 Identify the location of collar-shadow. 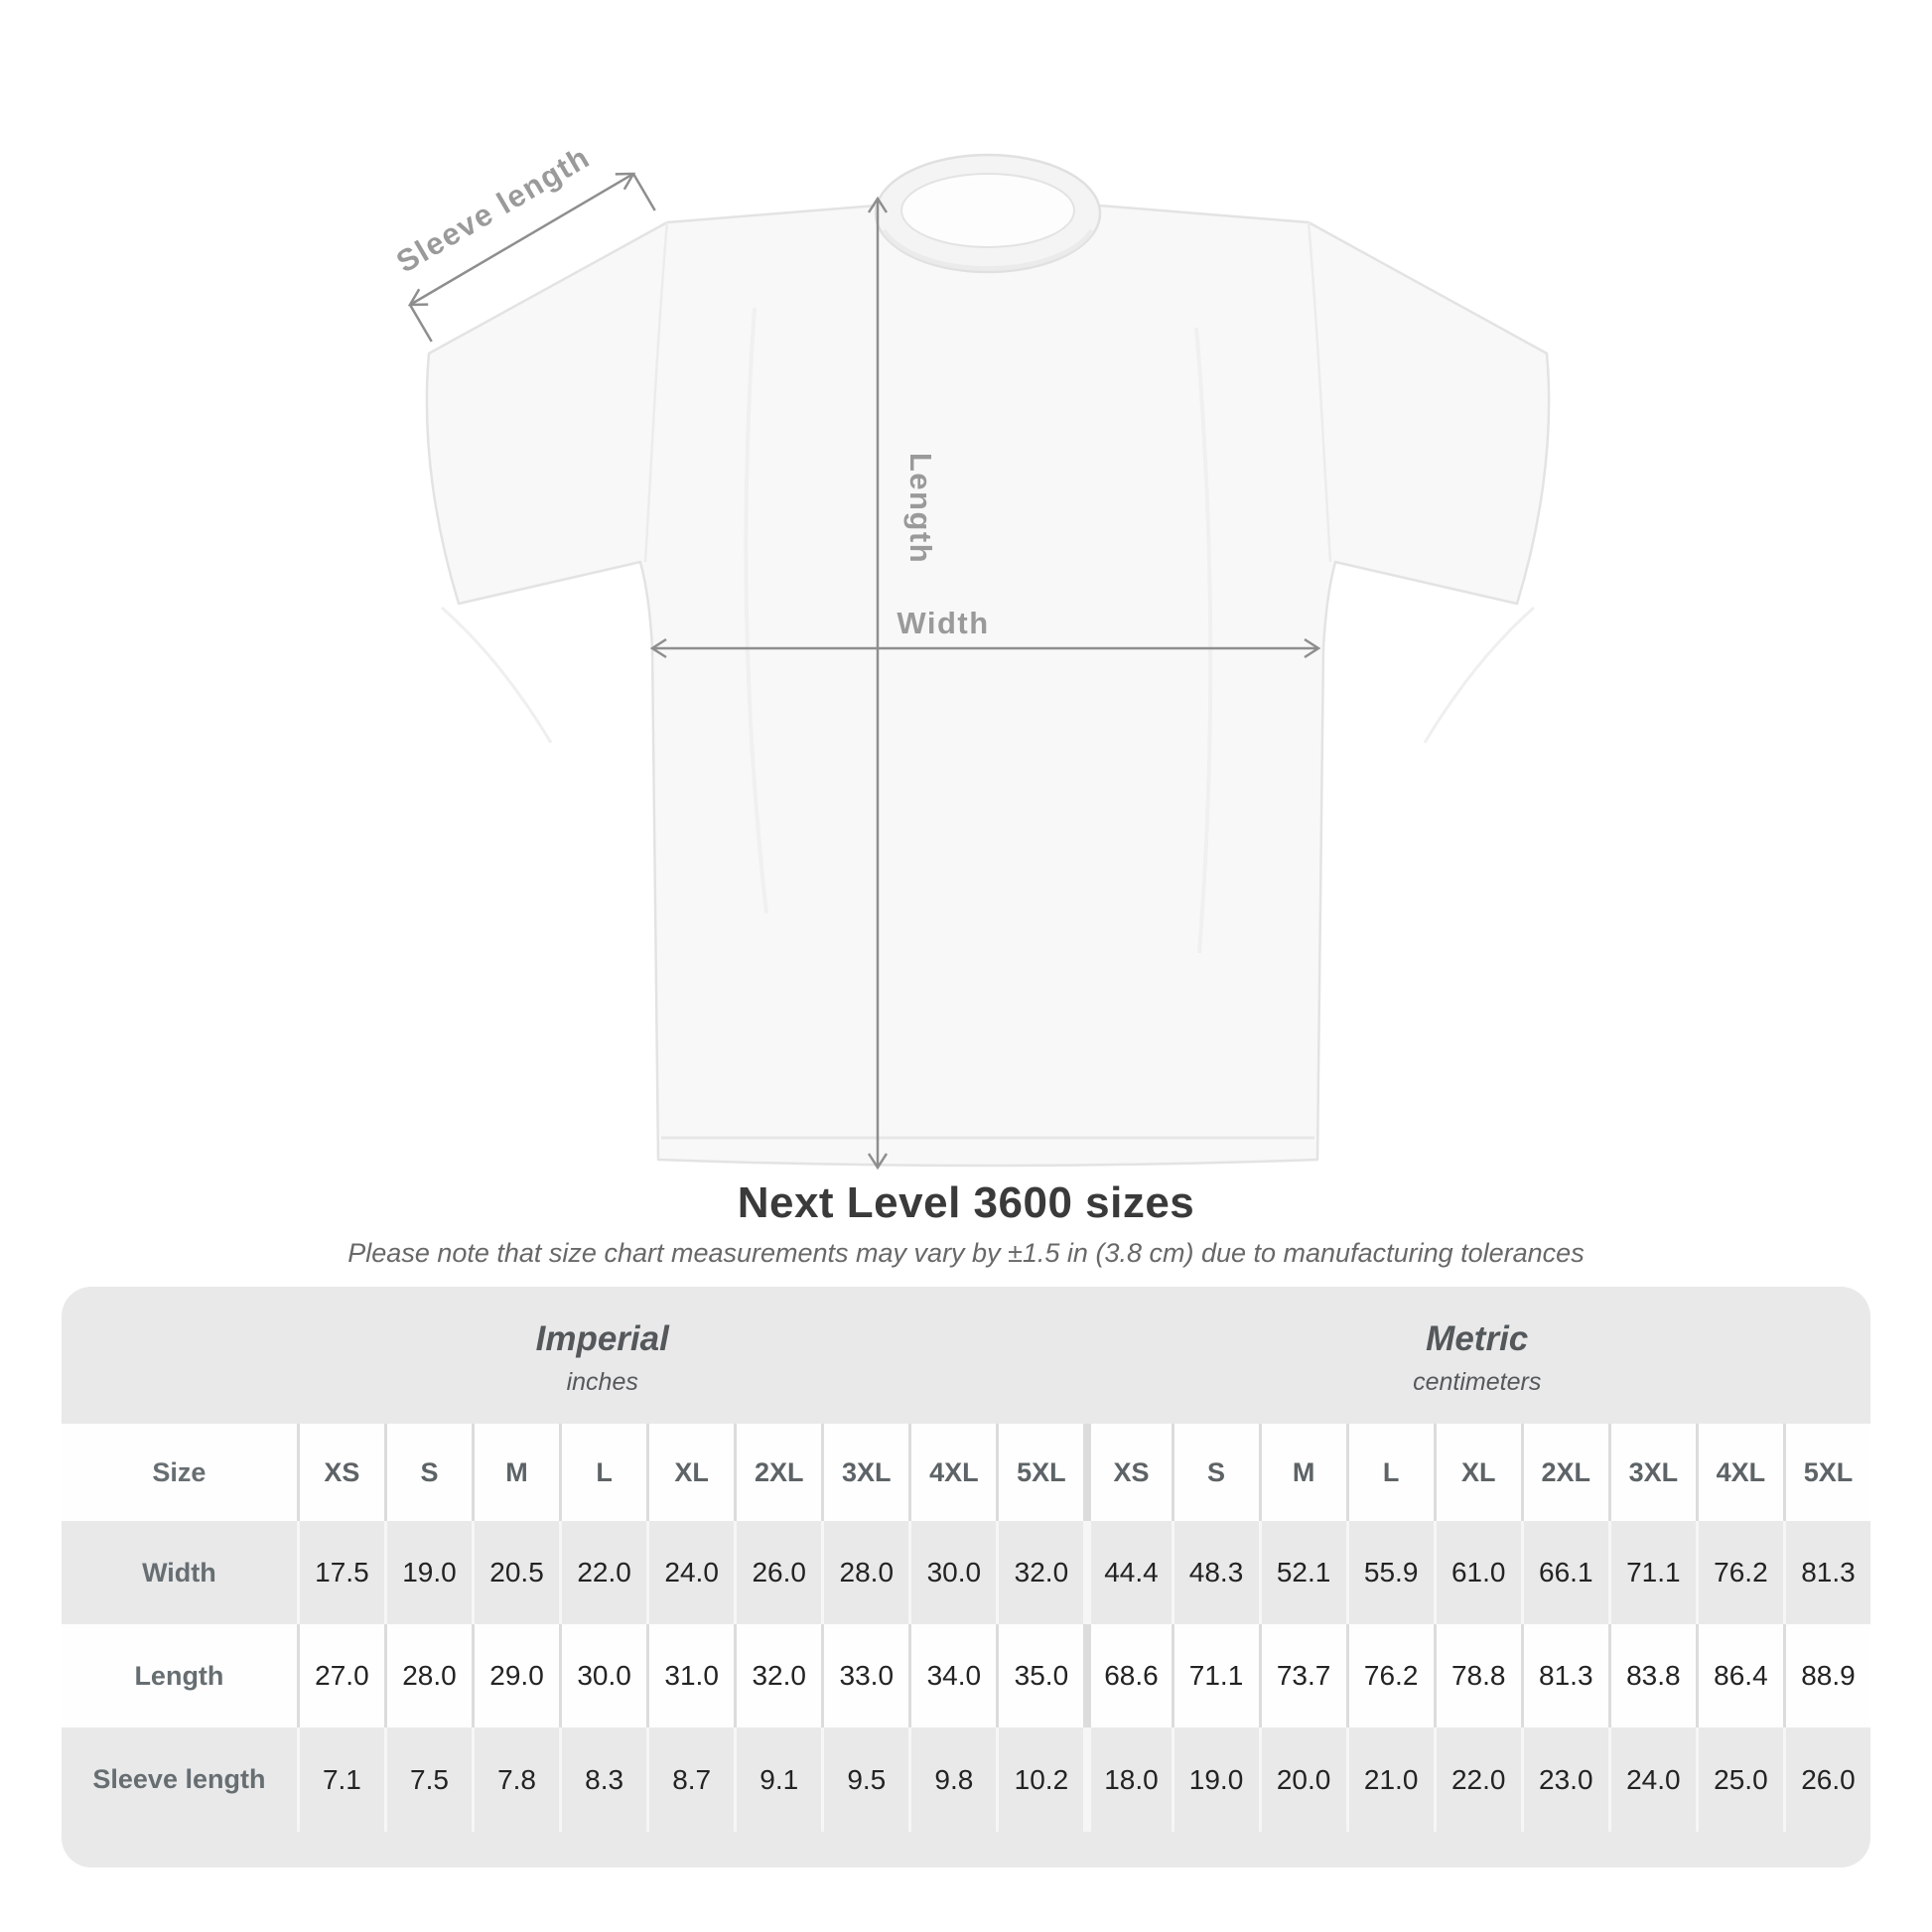
(988, 250).